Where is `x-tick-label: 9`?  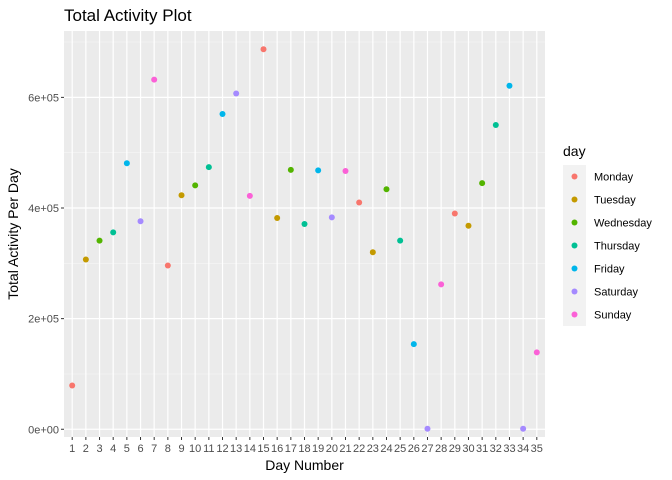
x-tick-label: 9 is located at coordinates (181, 449).